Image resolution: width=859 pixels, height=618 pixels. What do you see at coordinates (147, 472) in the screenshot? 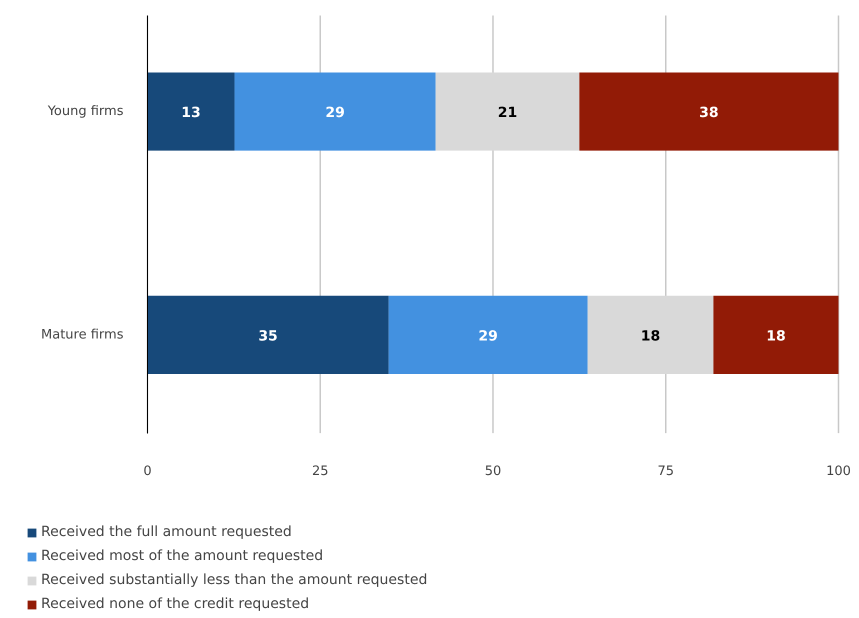
I see `x-tick-label: 0` at bounding box center [147, 472].